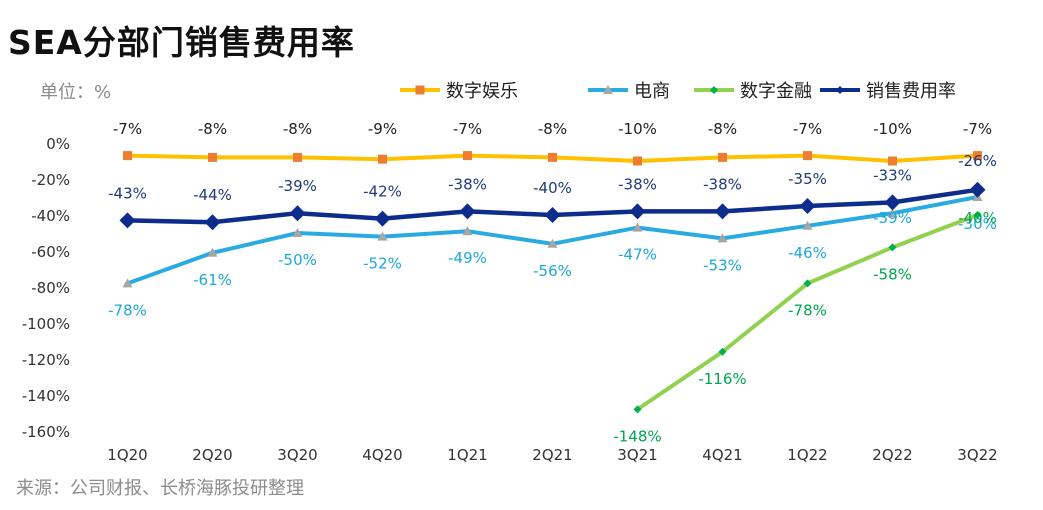 Image resolution: width=1043 pixels, height=510 pixels. What do you see at coordinates (552, 271) in the screenshot?
I see `series-1-label-5: -56%` at bounding box center [552, 271].